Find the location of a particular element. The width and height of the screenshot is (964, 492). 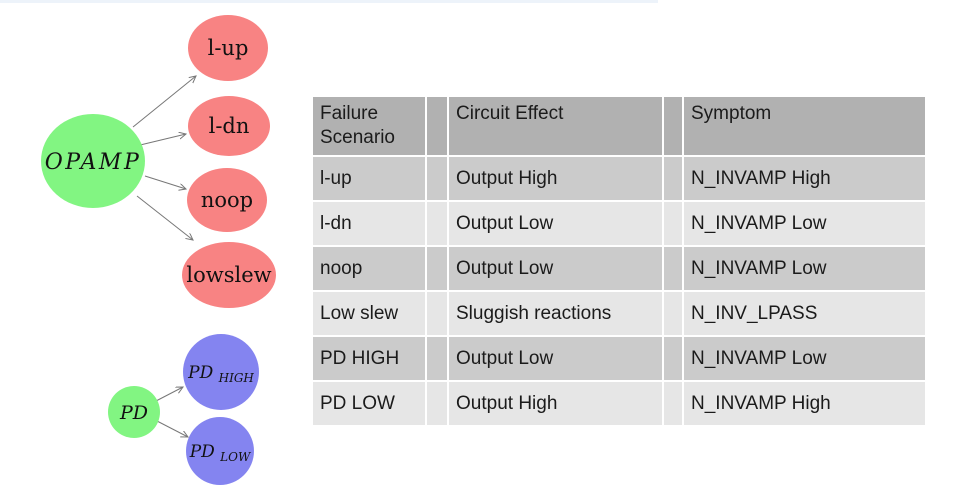

edge-pd-pdlow is located at coordinates (172, 428).